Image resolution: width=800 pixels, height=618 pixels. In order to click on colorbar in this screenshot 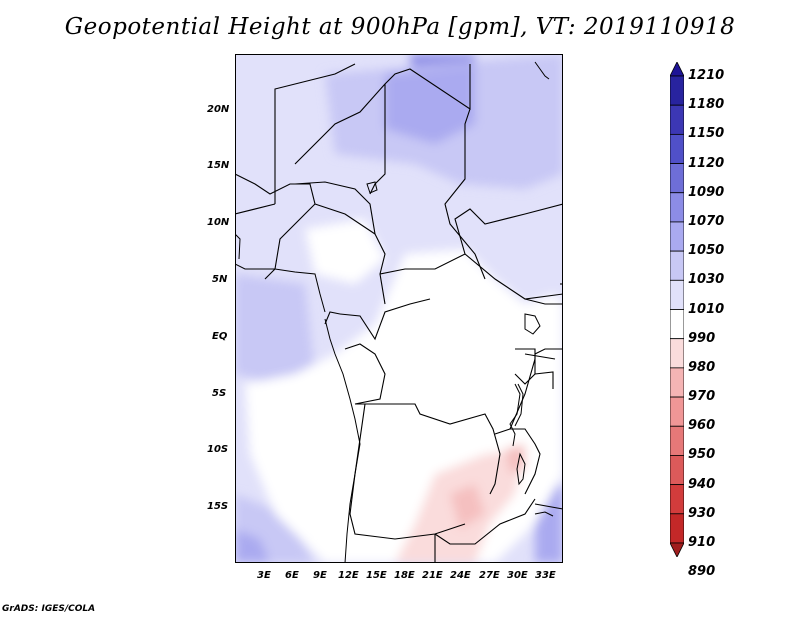, I will do `click(677, 309)`.